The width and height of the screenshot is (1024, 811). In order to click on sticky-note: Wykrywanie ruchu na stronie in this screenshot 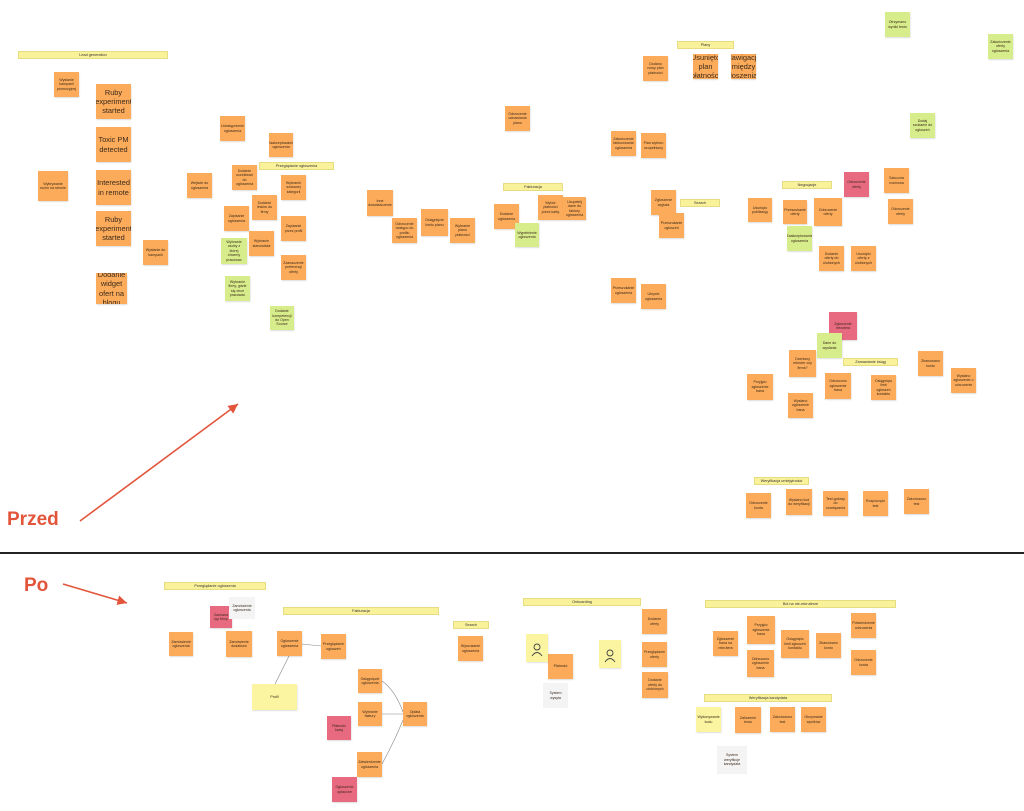, I will do `click(53, 186)`.